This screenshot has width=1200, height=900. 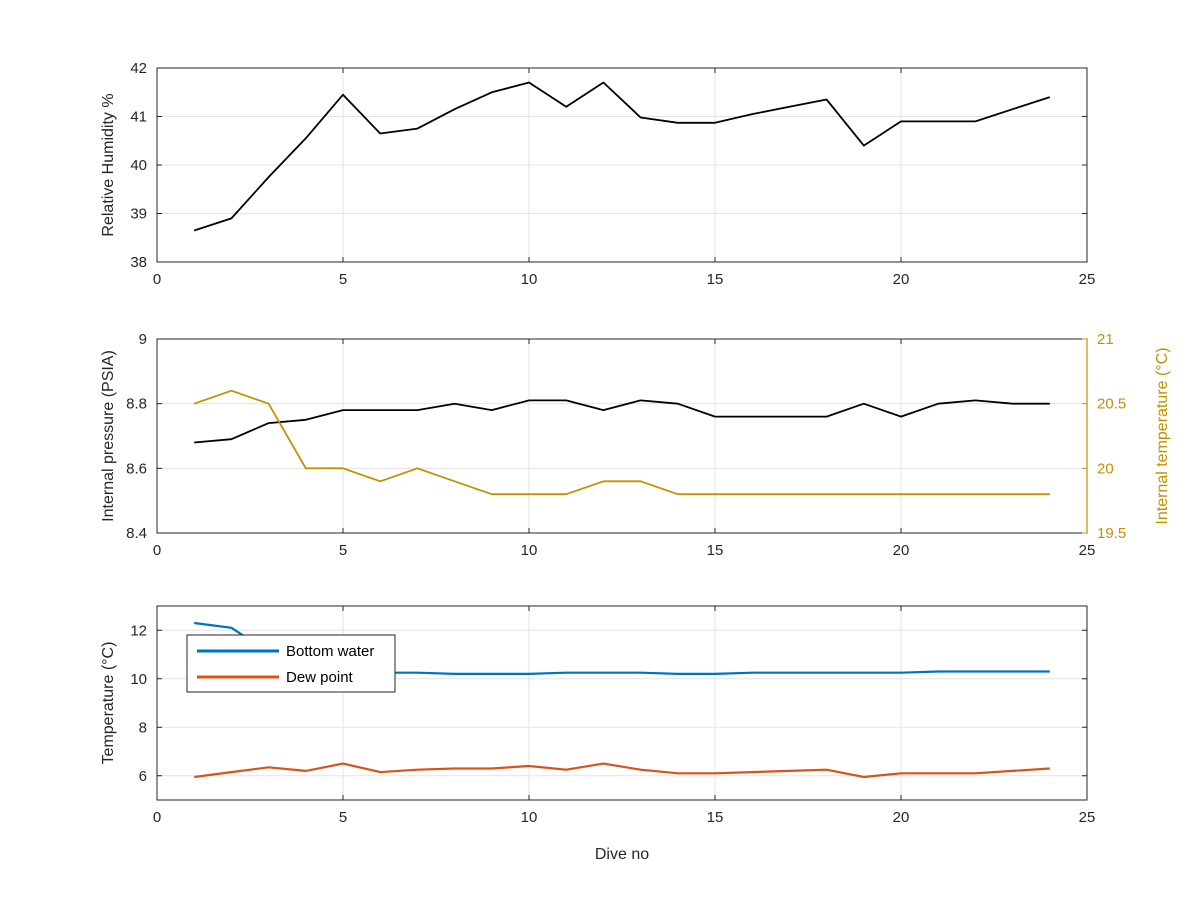 What do you see at coordinates (143, 339) in the screenshot?
I see `y-tick-label: 9` at bounding box center [143, 339].